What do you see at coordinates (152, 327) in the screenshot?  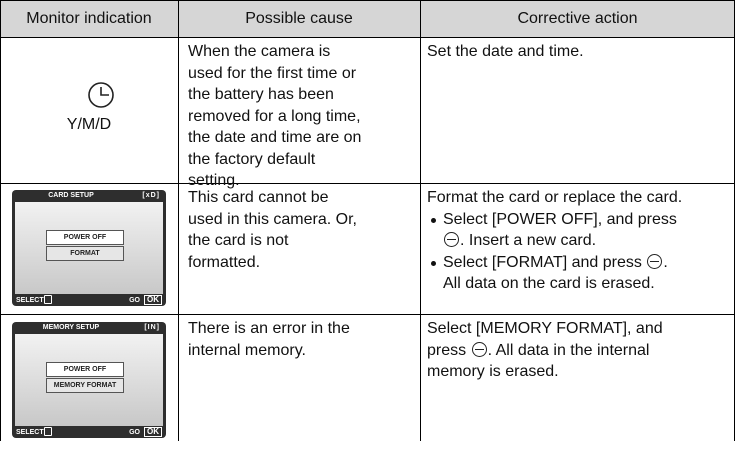 I see `screen-tag: [IN]` at bounding box center [152, 327].